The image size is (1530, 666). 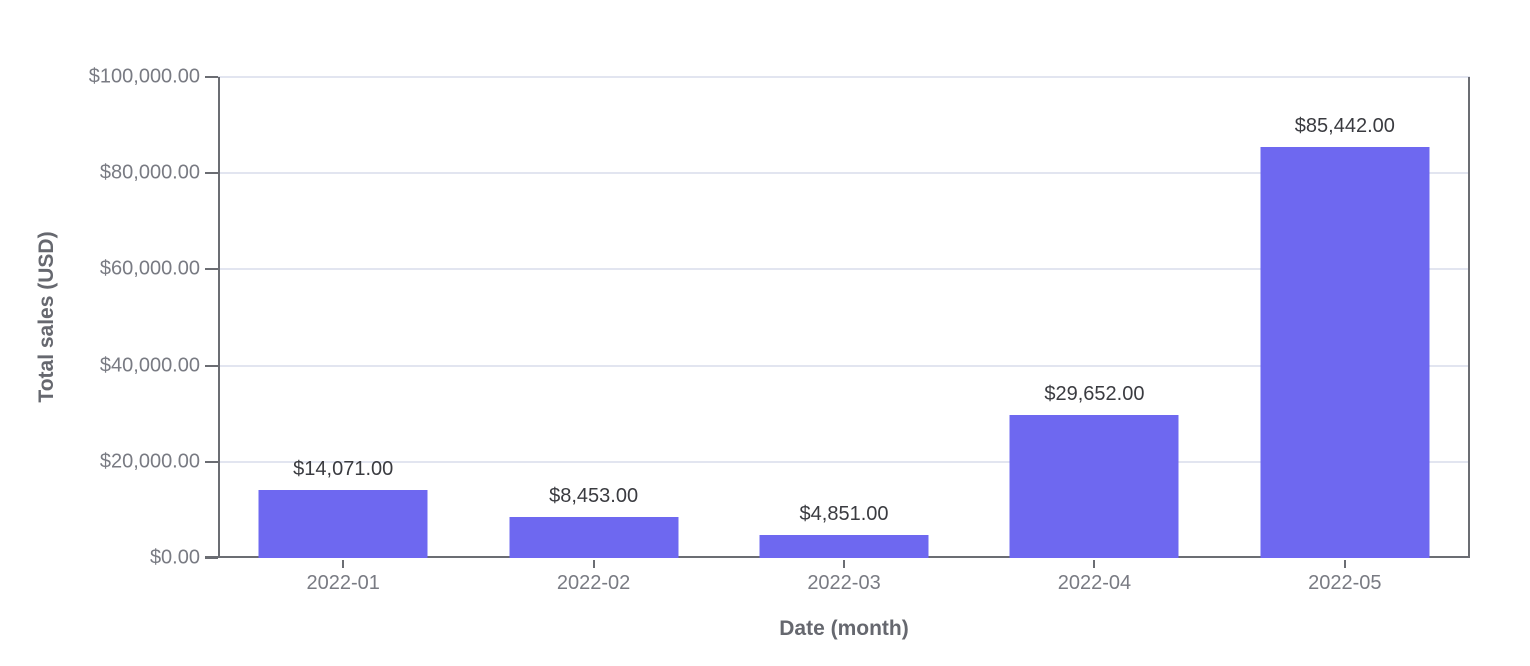 I want to click on y-tick-label: $40,000.00, so click(x=149, y=365).